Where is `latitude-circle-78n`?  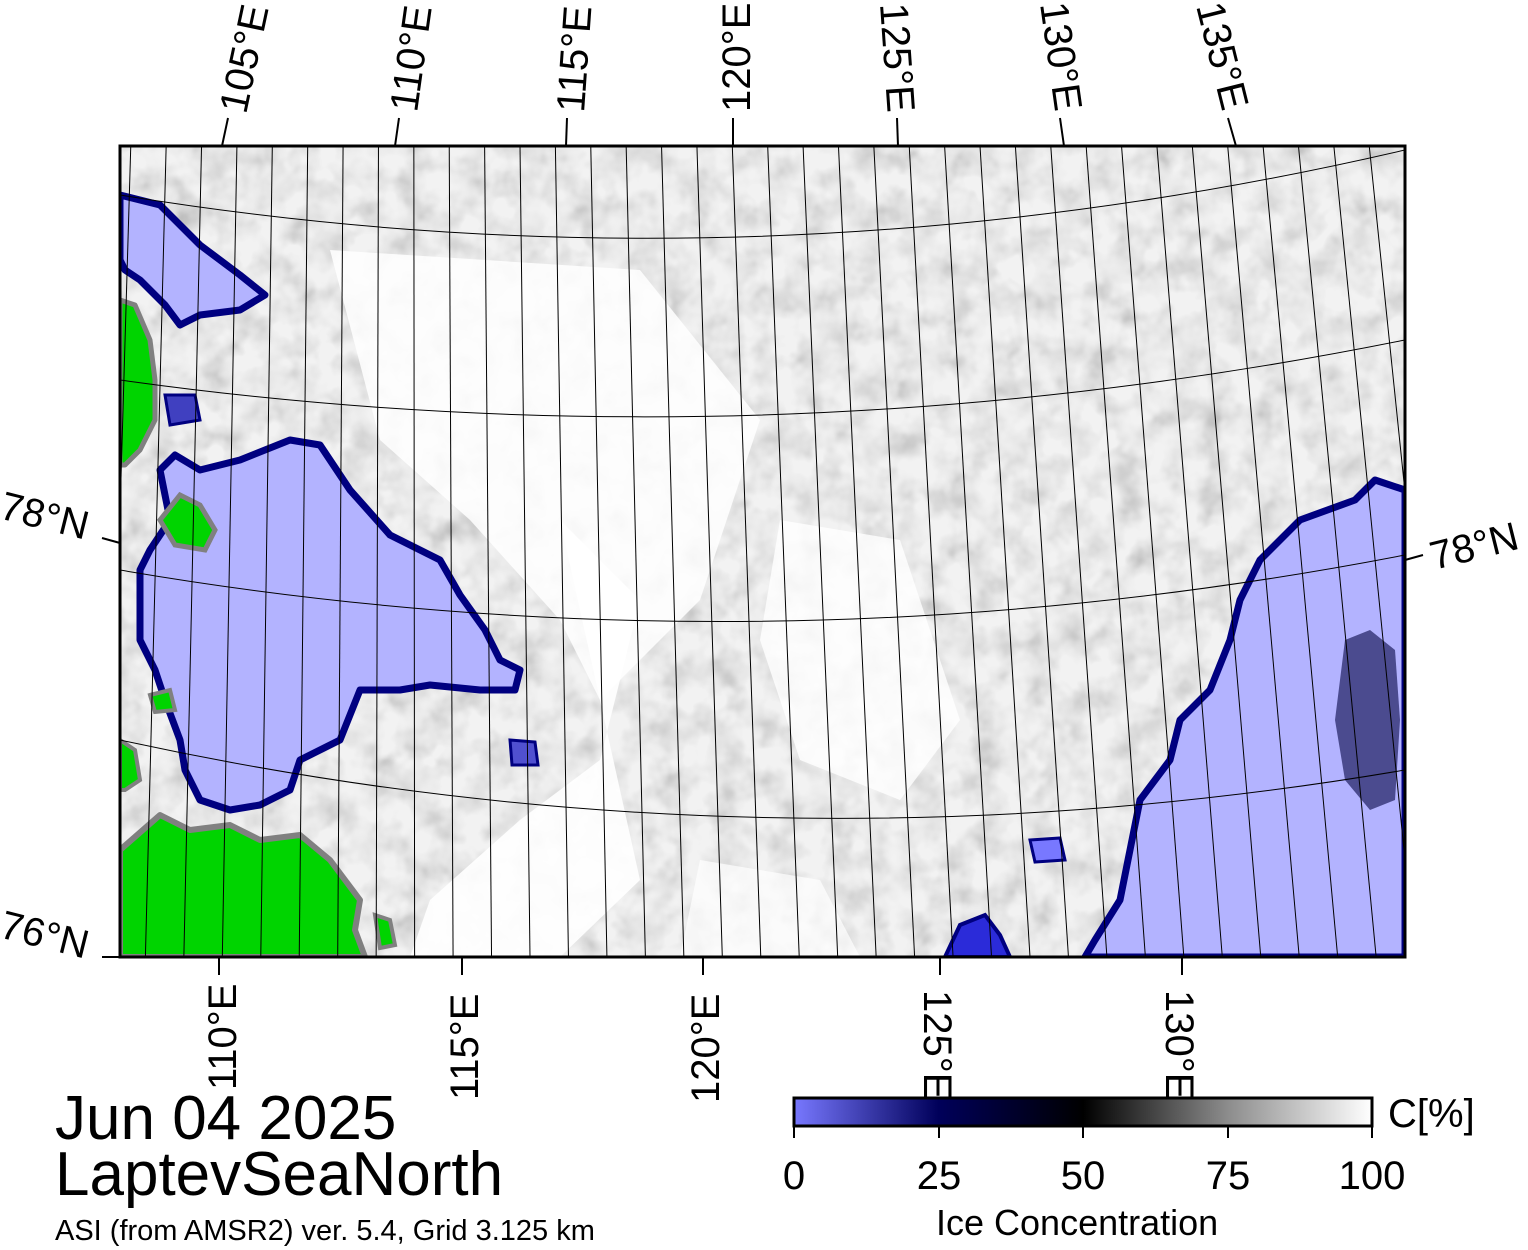 latitude-circle-78n is located at coordinates (762, 588).